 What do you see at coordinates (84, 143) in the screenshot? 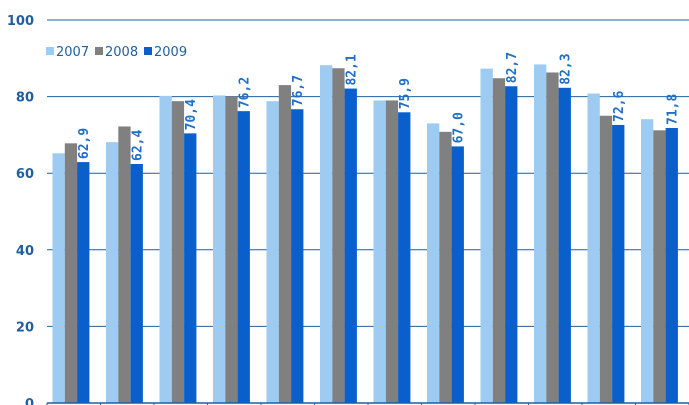
I see `data-label-1: 62,9` at bounding box center [84, 143].